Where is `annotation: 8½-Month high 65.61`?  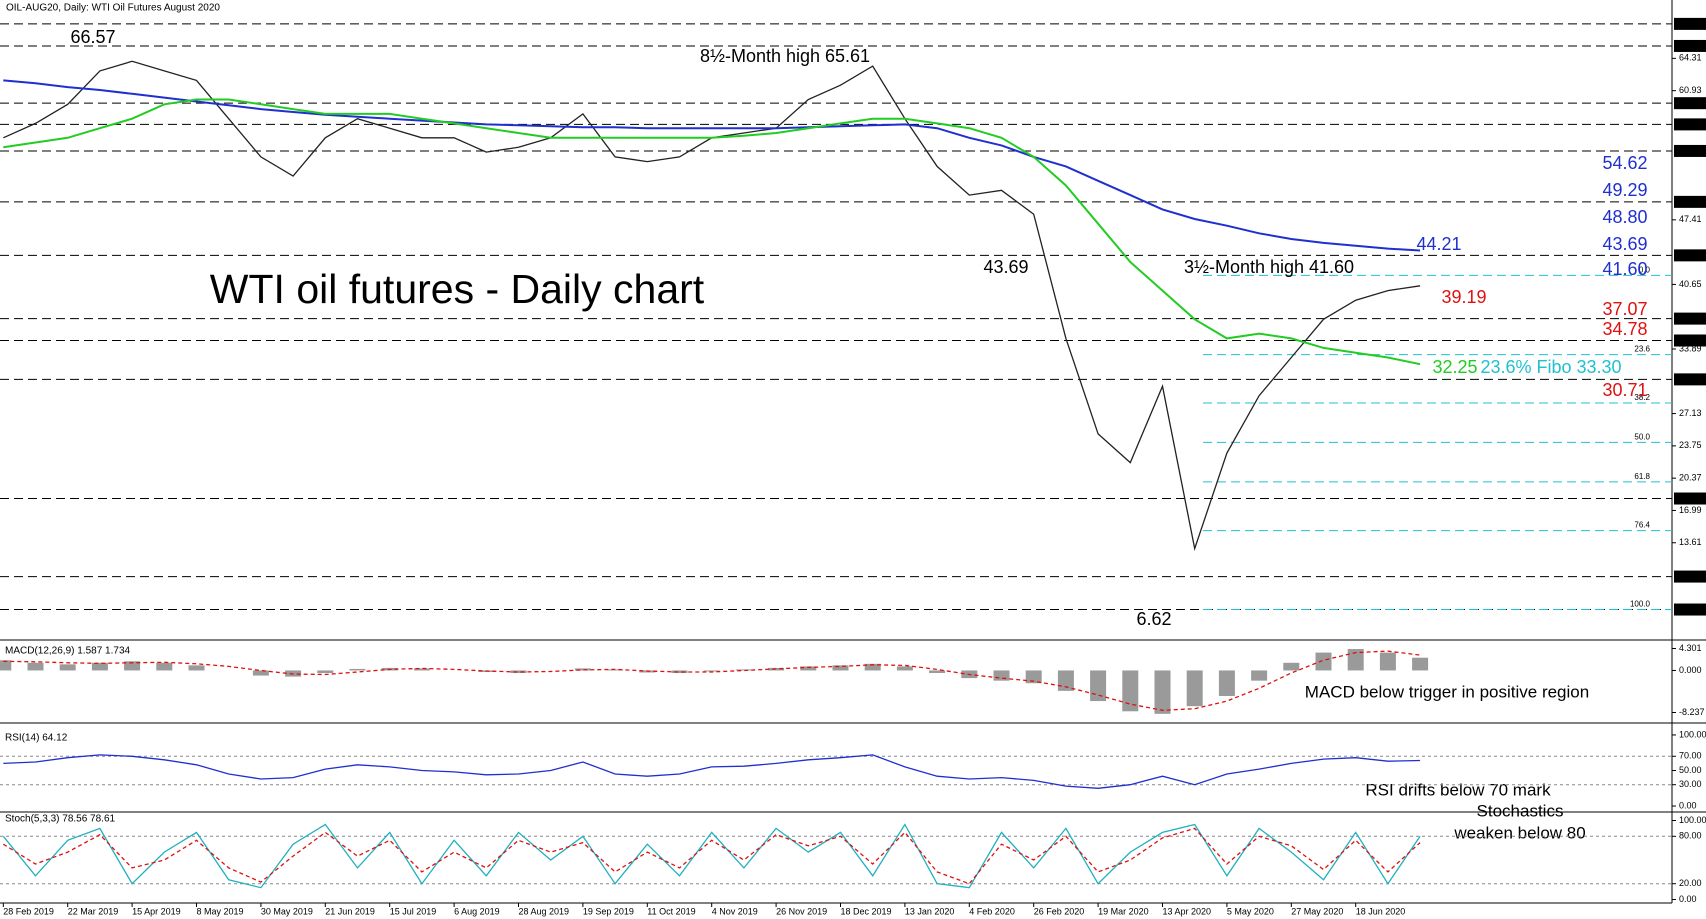 annotation: 8½-Month high 65.61 is located at coordinates (785, 56).